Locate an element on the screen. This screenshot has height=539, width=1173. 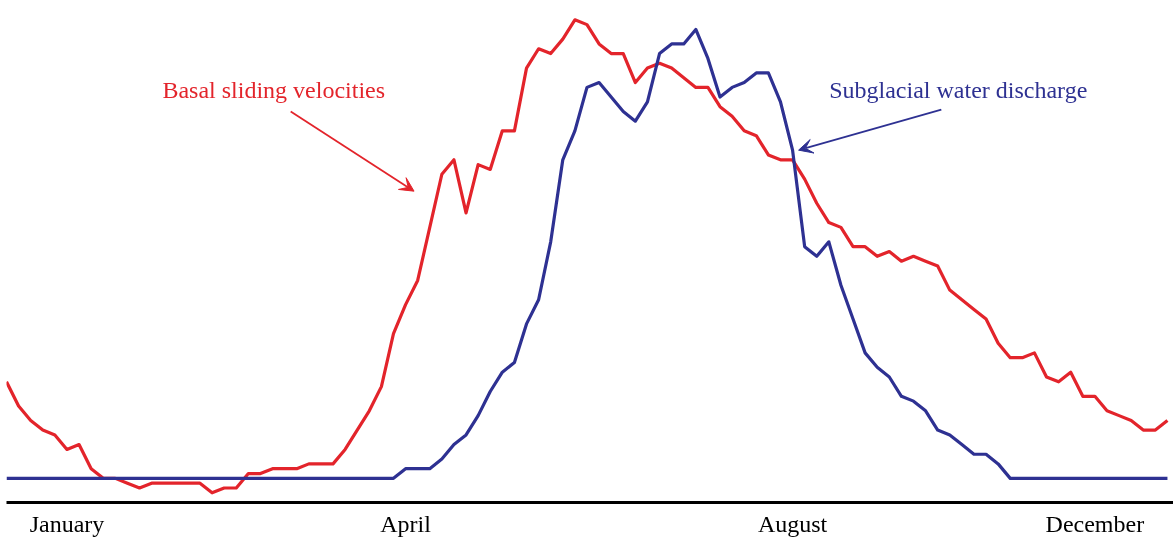
x-tick-label: December is located at coordinates (1095, 523).